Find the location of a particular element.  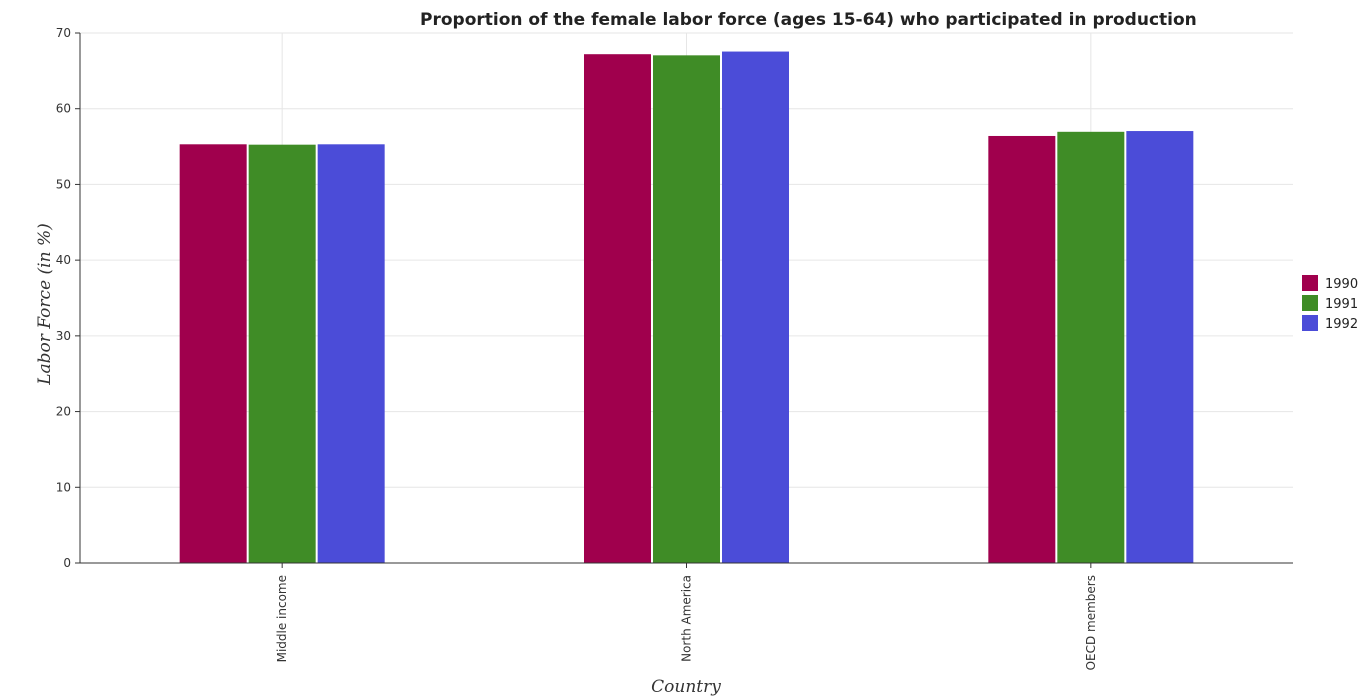

bar-1992-oecd-members is located at coordinates (1160, 347).